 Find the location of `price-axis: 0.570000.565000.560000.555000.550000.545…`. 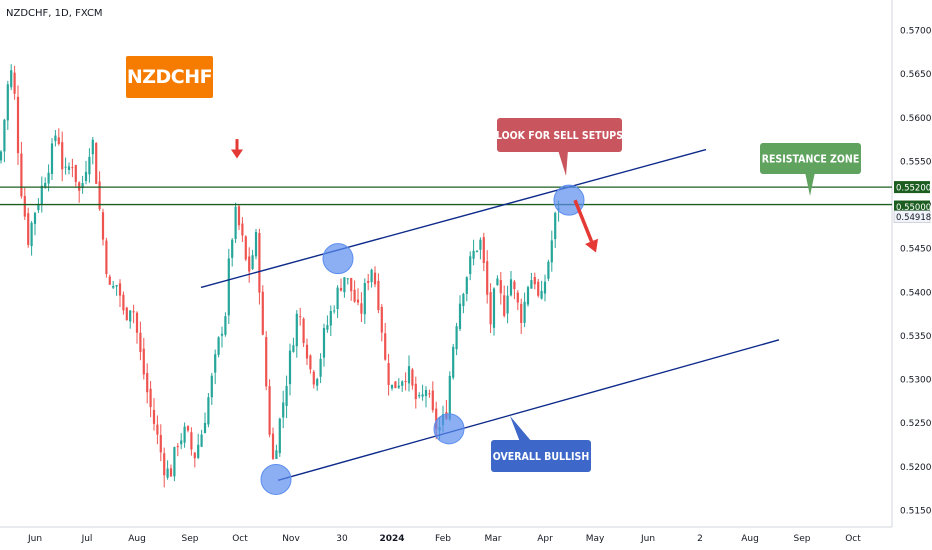

price-axis: 0.570000.565000.560000.555000.550000.545… is located at coordinates (916, 272).